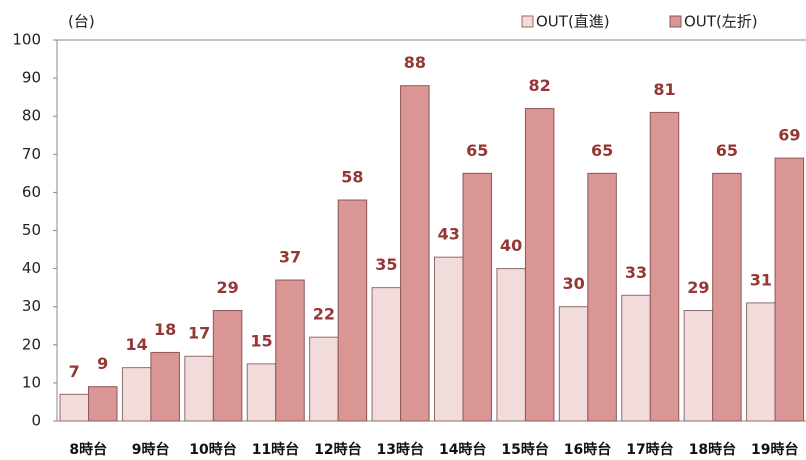 This screenshot has height=460, width=806. I want to click on value-label: 15, so click(261, 340).